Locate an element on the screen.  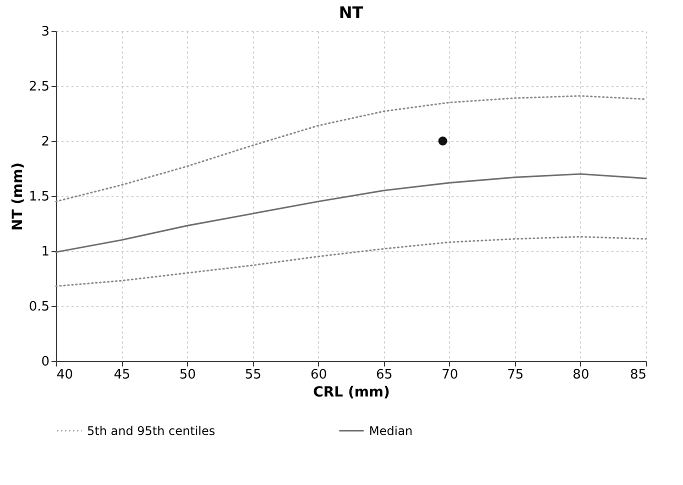
x-axis-title: CRL (mm) is located at coordinates (351, 392).